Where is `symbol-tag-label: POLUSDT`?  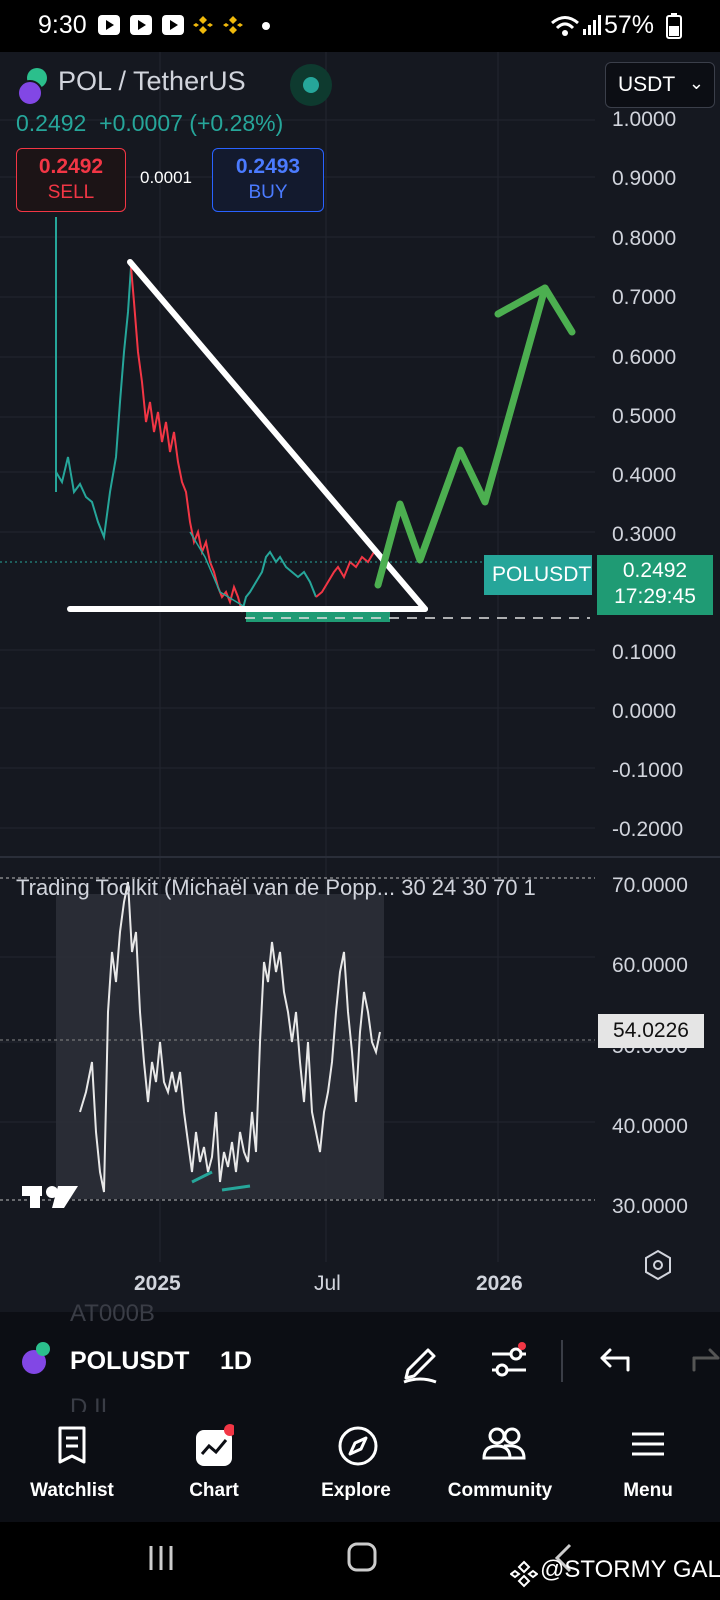 symbol-tag-label: POLUSDT is located at coordinates (542, 574).